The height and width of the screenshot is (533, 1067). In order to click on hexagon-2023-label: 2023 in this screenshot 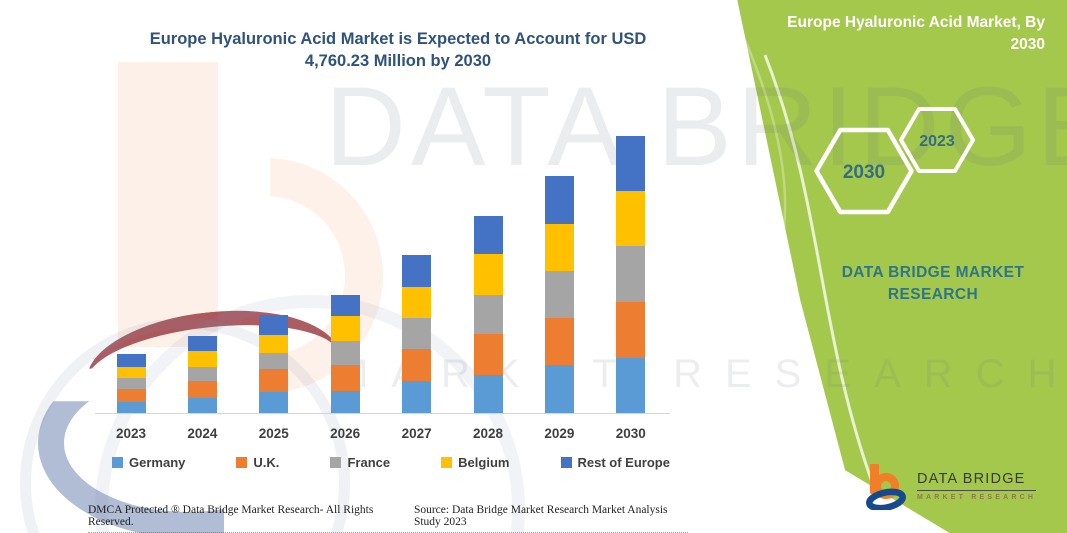, I will do `click(937, 141)`.